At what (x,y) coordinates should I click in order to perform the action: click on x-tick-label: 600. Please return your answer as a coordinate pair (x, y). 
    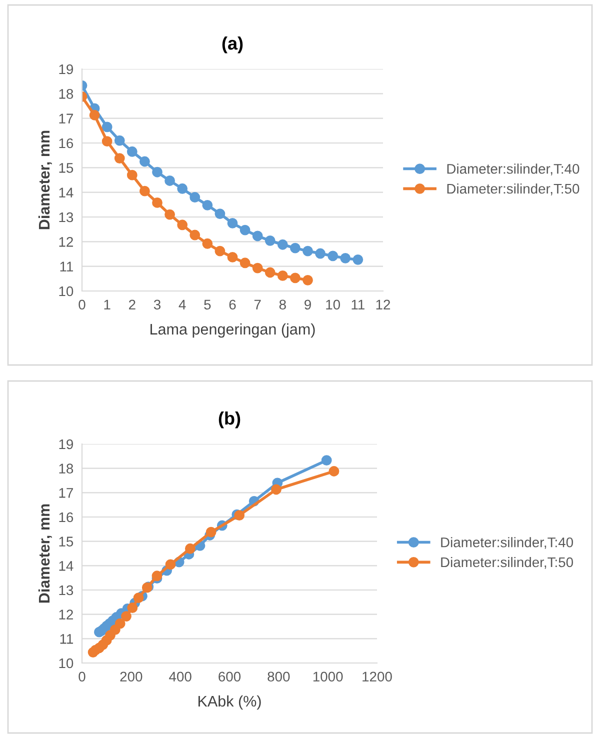
    Looking at the image, I should click on (229, 677).